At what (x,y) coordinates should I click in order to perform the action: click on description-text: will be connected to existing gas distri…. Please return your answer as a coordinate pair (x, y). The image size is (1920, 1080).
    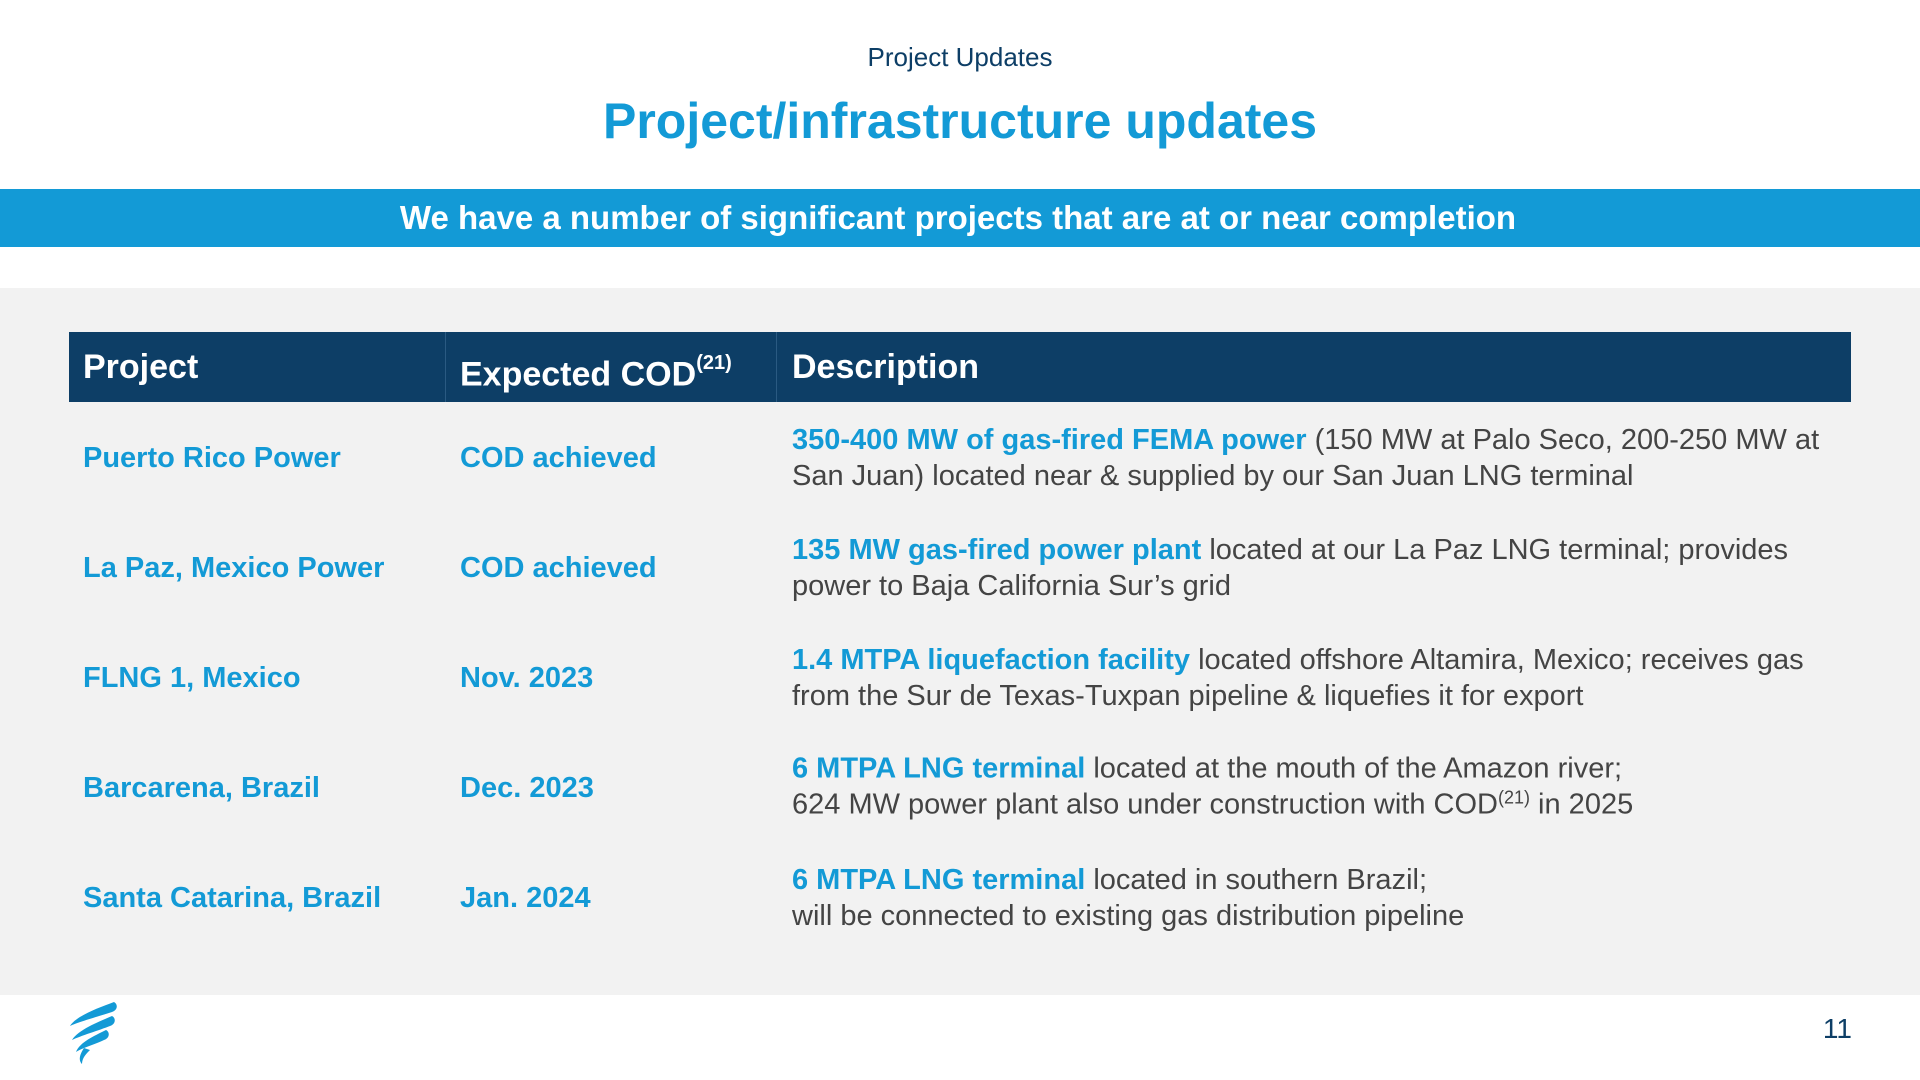
    Looking at the image, I should click on (1128, 916).